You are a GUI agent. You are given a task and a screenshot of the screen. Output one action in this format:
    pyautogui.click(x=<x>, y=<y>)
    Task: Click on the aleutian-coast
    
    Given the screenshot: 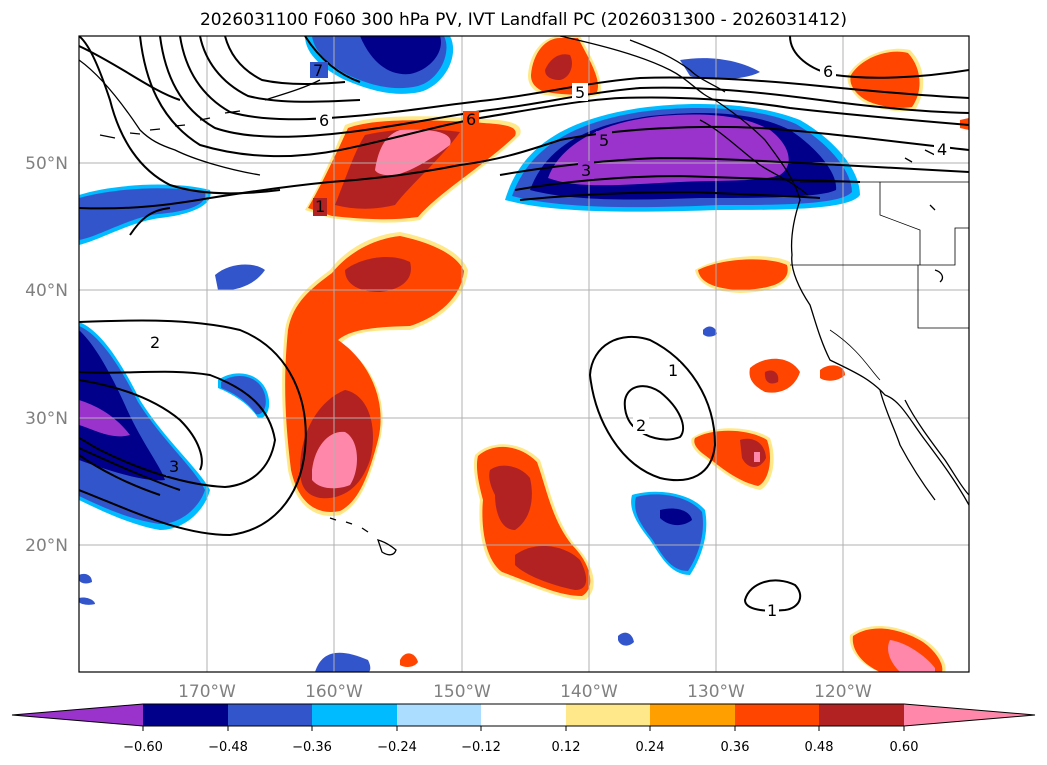 What is the action you would take?
    pyautogui.click(x=170, y=117)
    